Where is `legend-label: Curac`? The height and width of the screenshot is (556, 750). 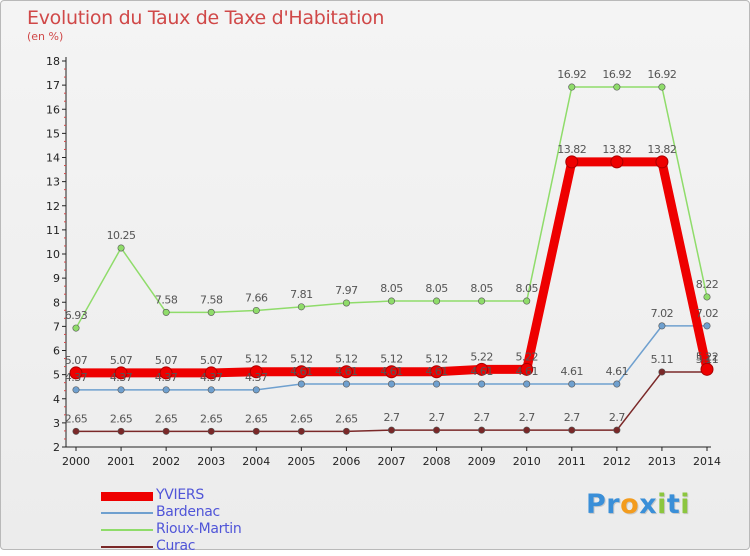 legend-label: Curac is located at coordinates (176, 546).